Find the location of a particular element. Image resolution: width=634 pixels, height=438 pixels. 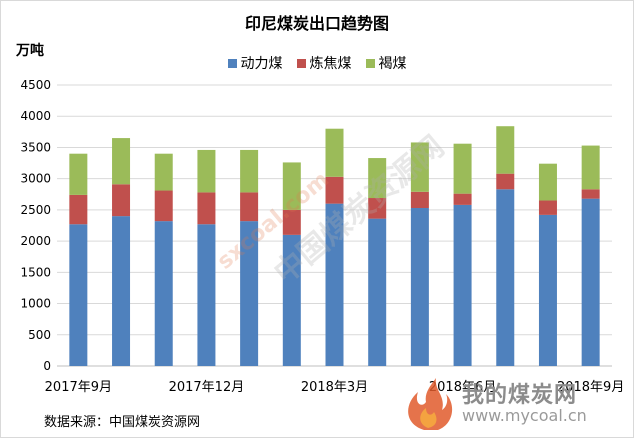

x-tick-label: 2018年9月 is located at coordinates (590, 387).